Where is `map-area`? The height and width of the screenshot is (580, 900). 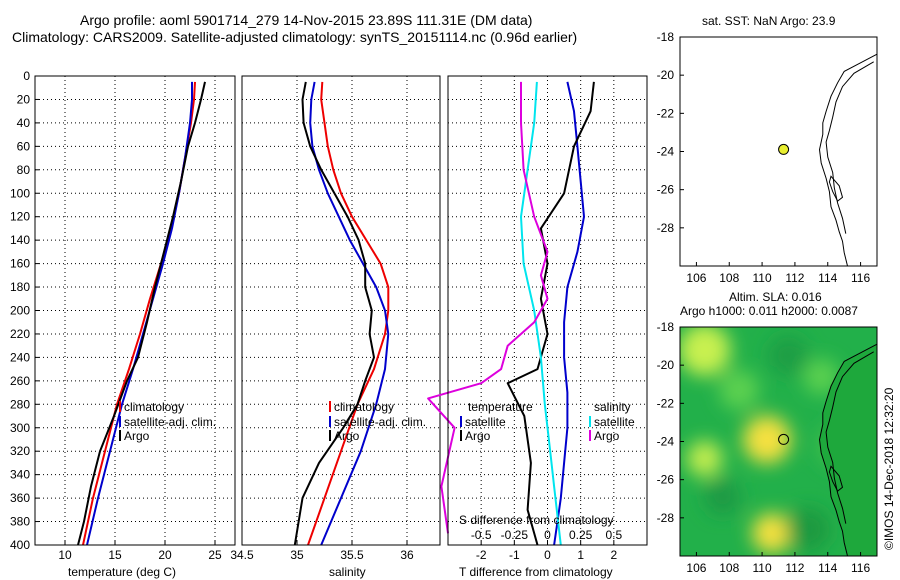 map-area is located at coordinates (778, 441).